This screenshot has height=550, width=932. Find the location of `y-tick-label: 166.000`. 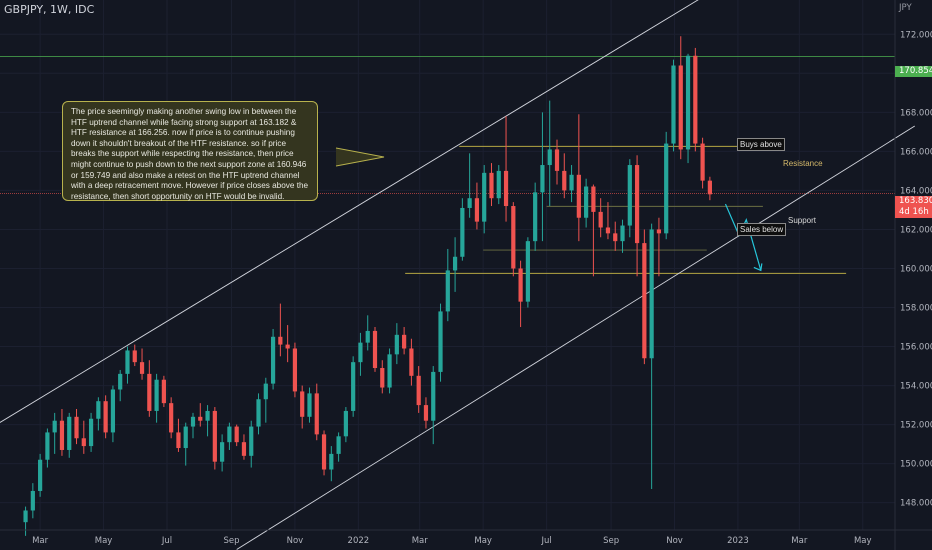

y-tick-label: 166.000 is located at coordinates (916, 152).